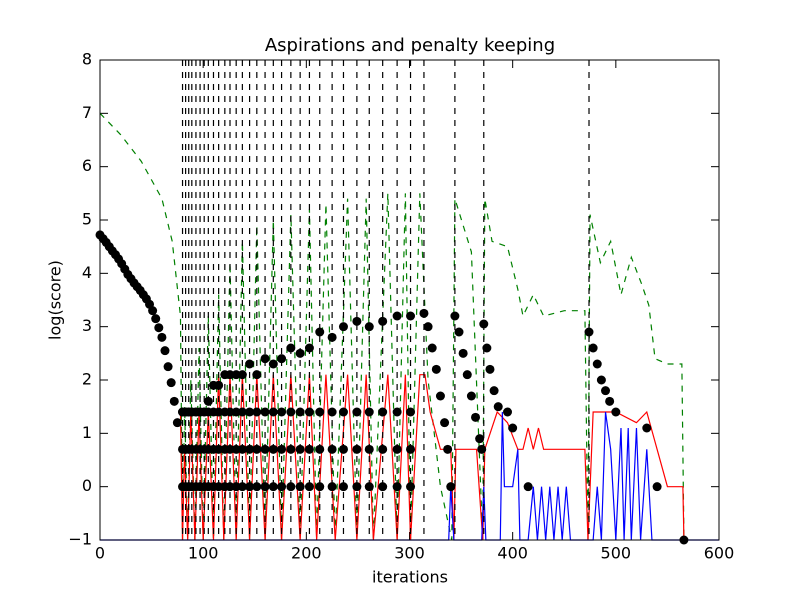  Describe the element at coordinates (87, 485) in the screenshot. I see `y-tick-label: 0` at that location.